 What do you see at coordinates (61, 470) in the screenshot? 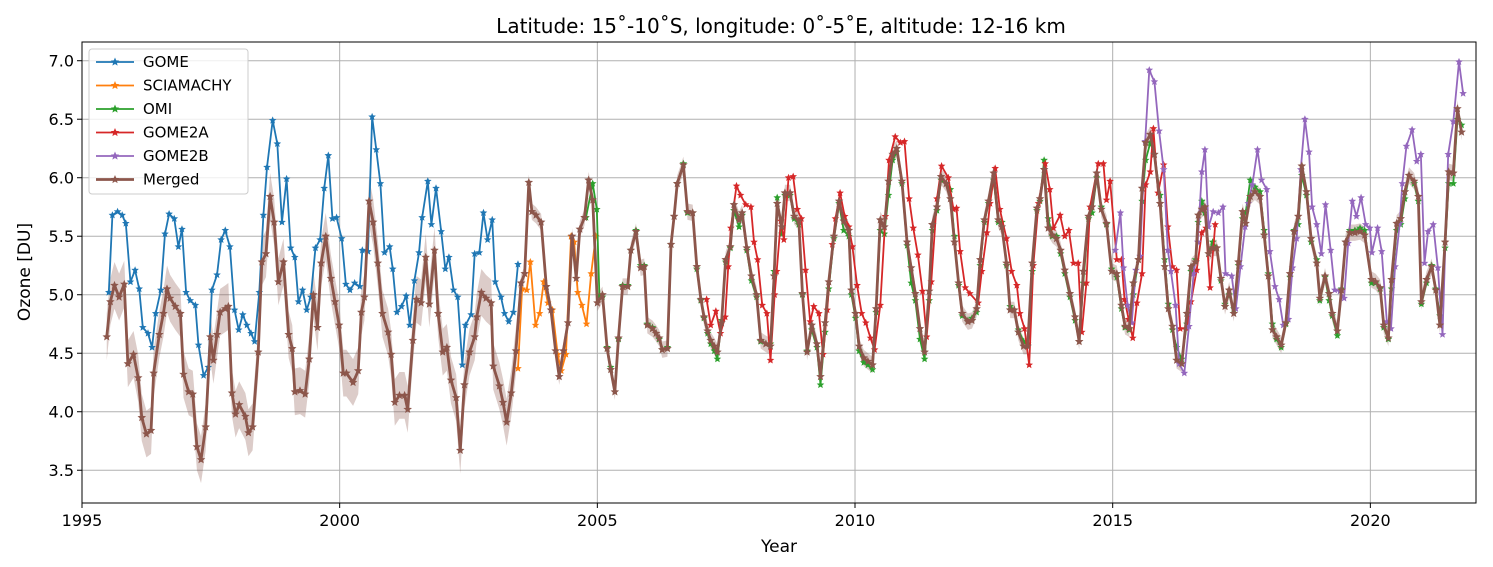
I see `y-tick-label: 3.5` at bounding box center [61, 470].